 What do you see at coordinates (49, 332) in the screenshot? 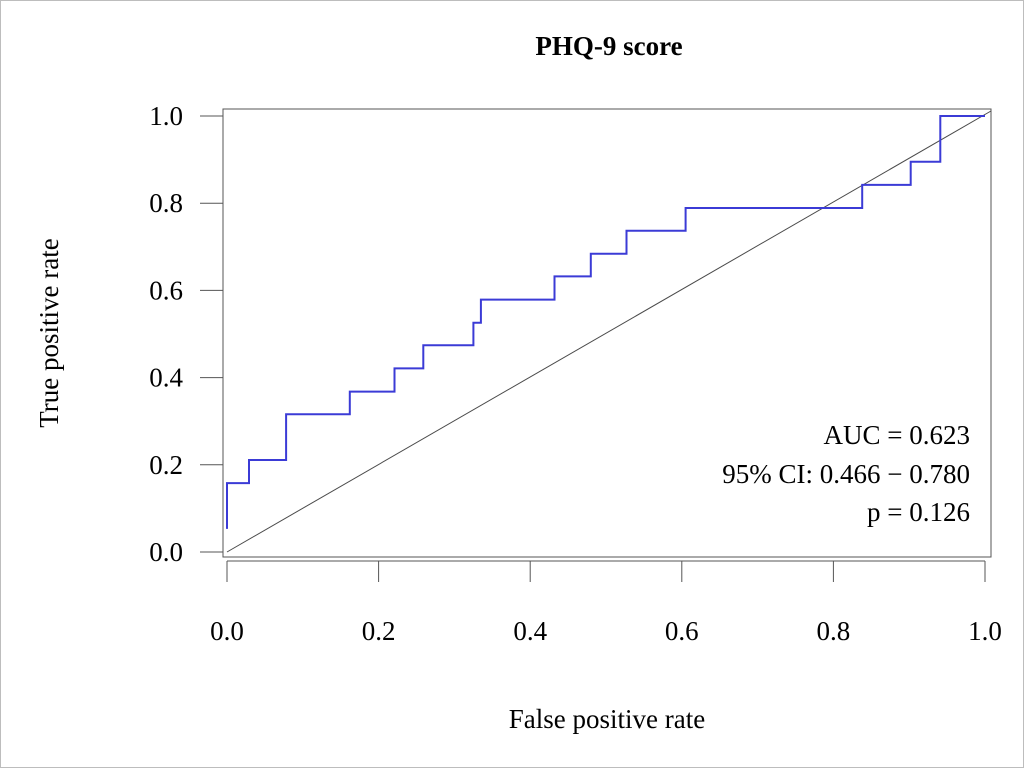
I see `y-axis-label: True positive rate` at bounding box center [49, 332].